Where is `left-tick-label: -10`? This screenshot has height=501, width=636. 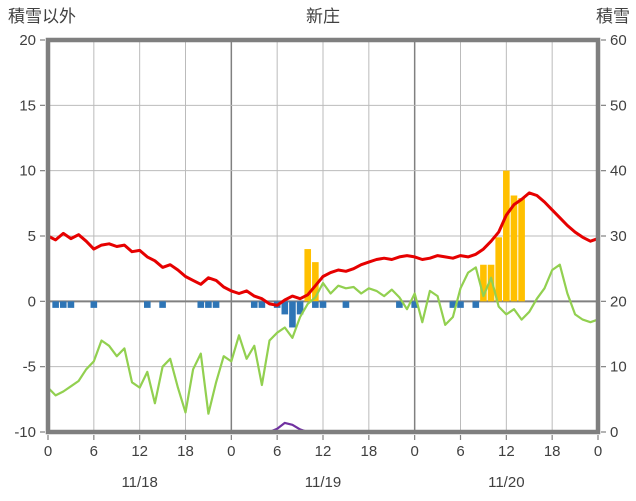
left-tick-label: -10 is located at coordinates (25, 432).